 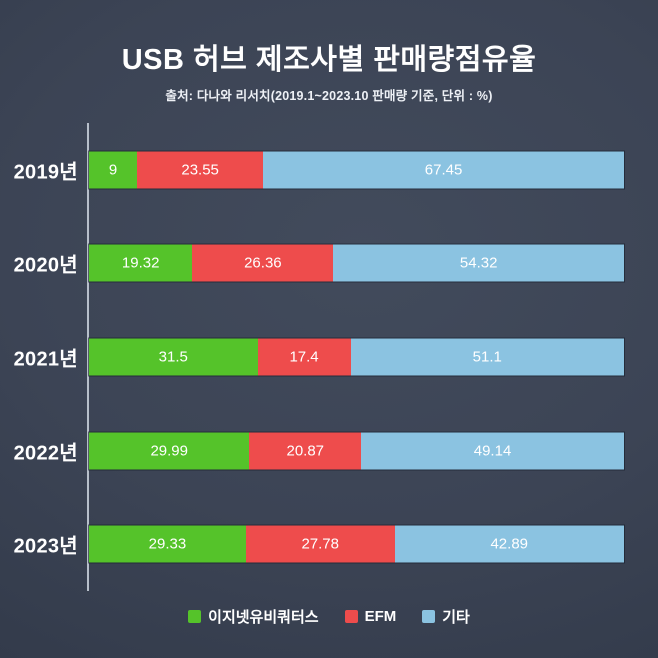 I want to click on bar-row: 2023년 29.33 27.78 42.89, so click(x=329, y=544).